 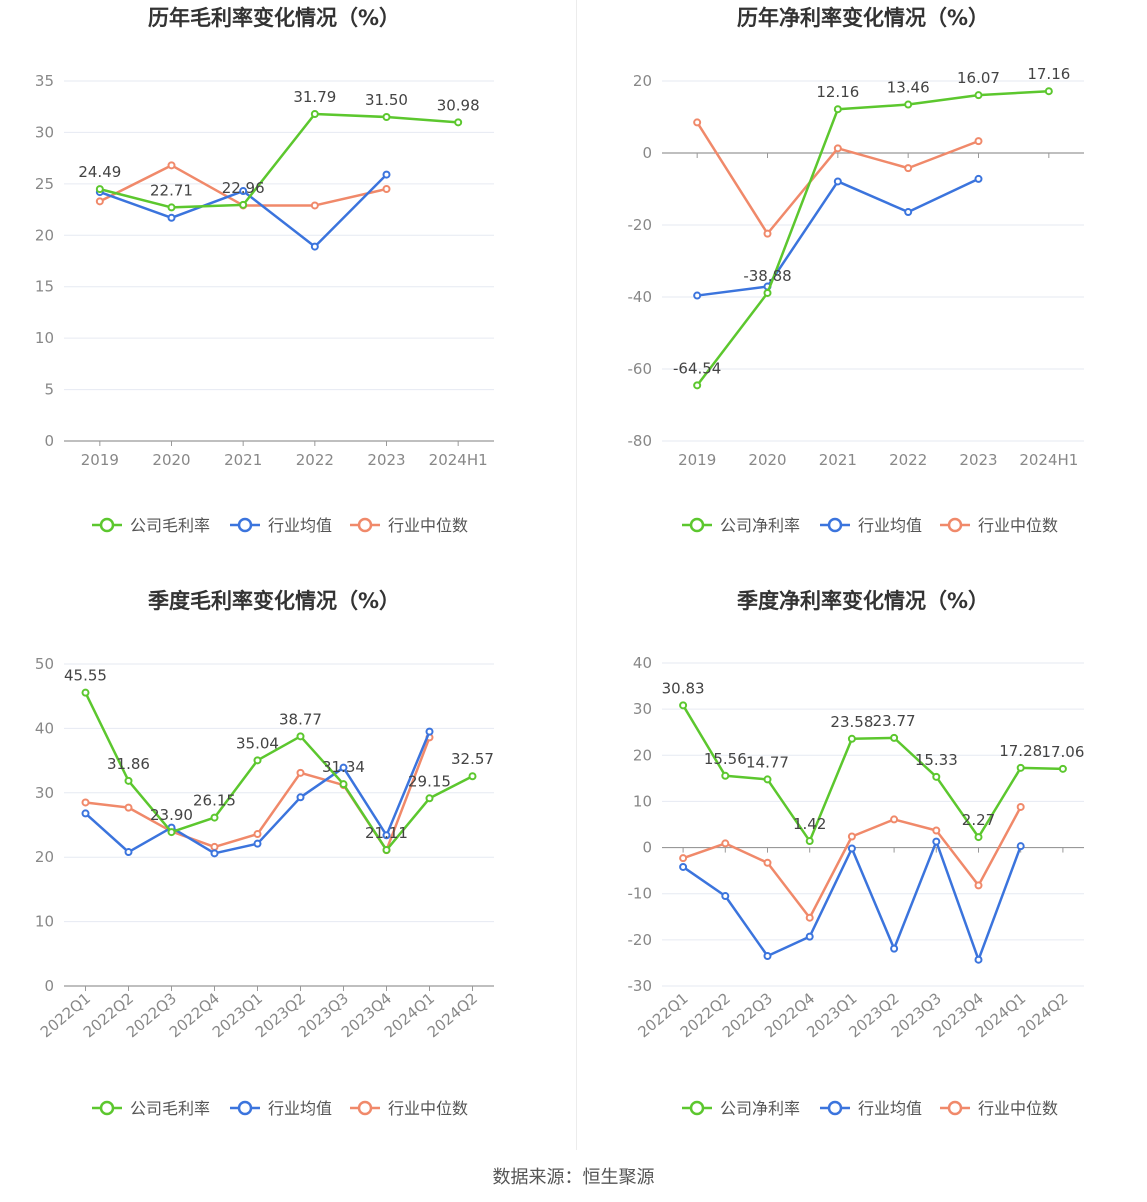 What do you see at coordinates (44, 132) in the screenshot?
I see `y-tick-label: 30` at bounding box center [44, 132].